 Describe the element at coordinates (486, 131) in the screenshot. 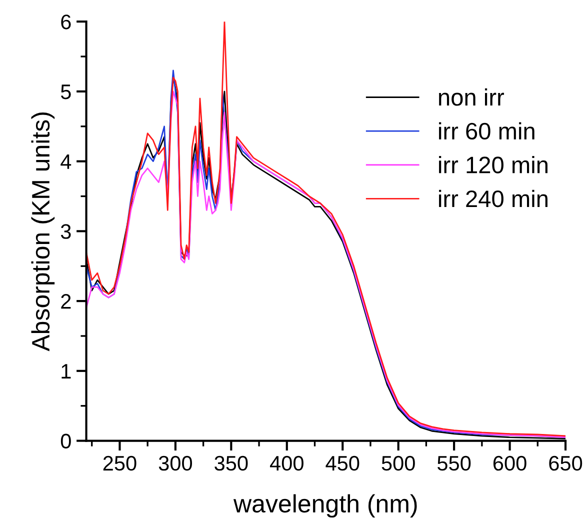

I see `legend-label: irr 60 min` at that location.